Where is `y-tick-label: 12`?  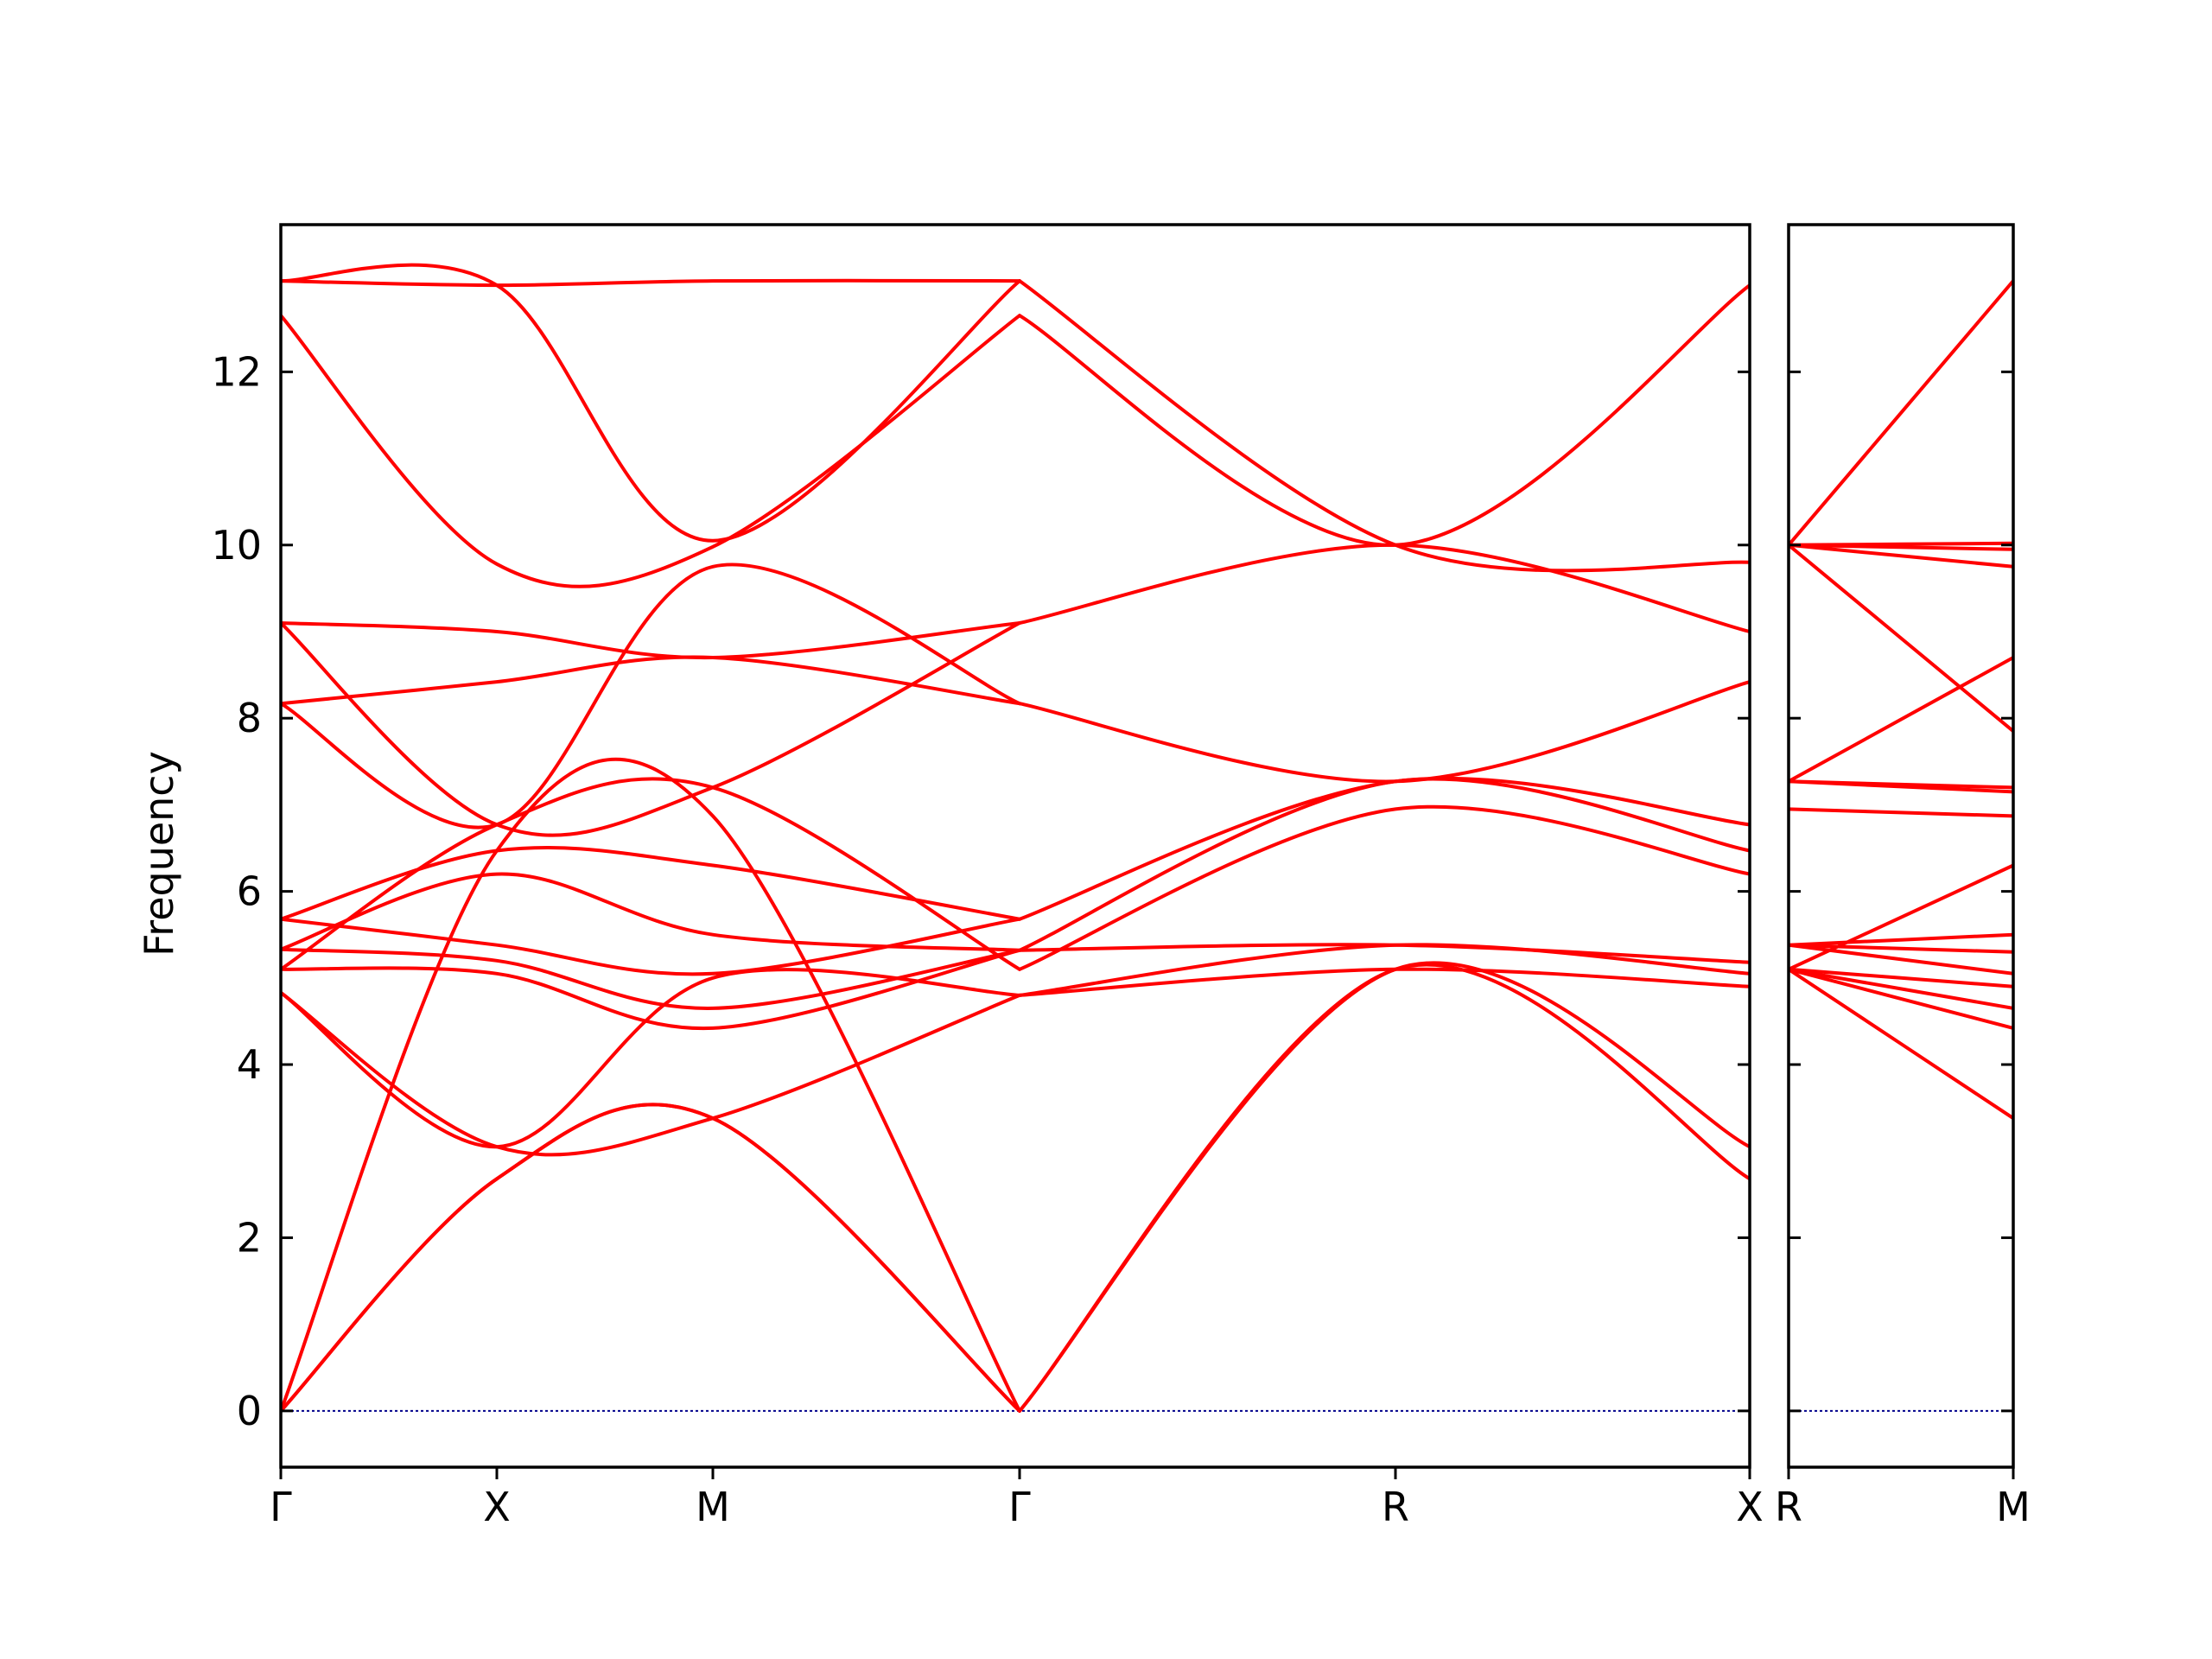
y-tick-label: 12 is located at coordinates (236, 371).